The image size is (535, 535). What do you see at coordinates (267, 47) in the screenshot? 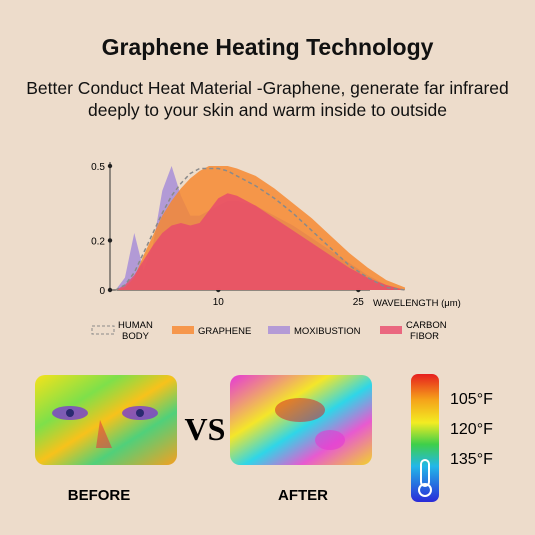
I see `title: Graphene Heating Technology` at bounding box center [267, 47].